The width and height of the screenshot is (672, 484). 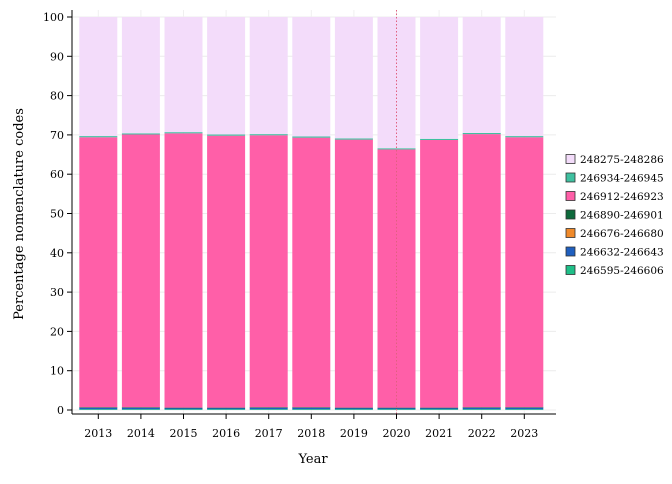 I want to click on x-tick-label: 2019, so click(x=354, y=433).